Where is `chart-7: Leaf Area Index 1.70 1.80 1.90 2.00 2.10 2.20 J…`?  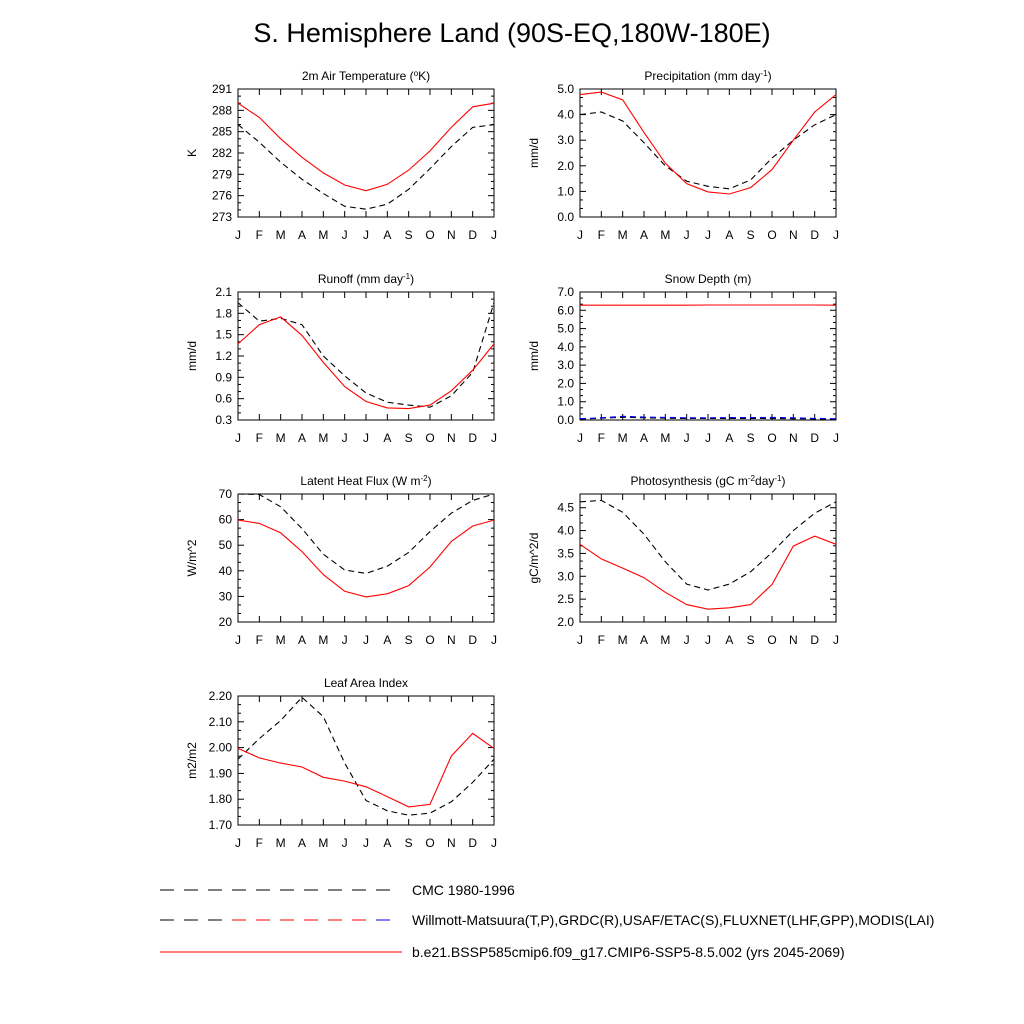
chart-7: Leaf Area Index 1.70 1.80 1.90 2.00 2.10 2.20 J… is located at coordinates (341, 763).